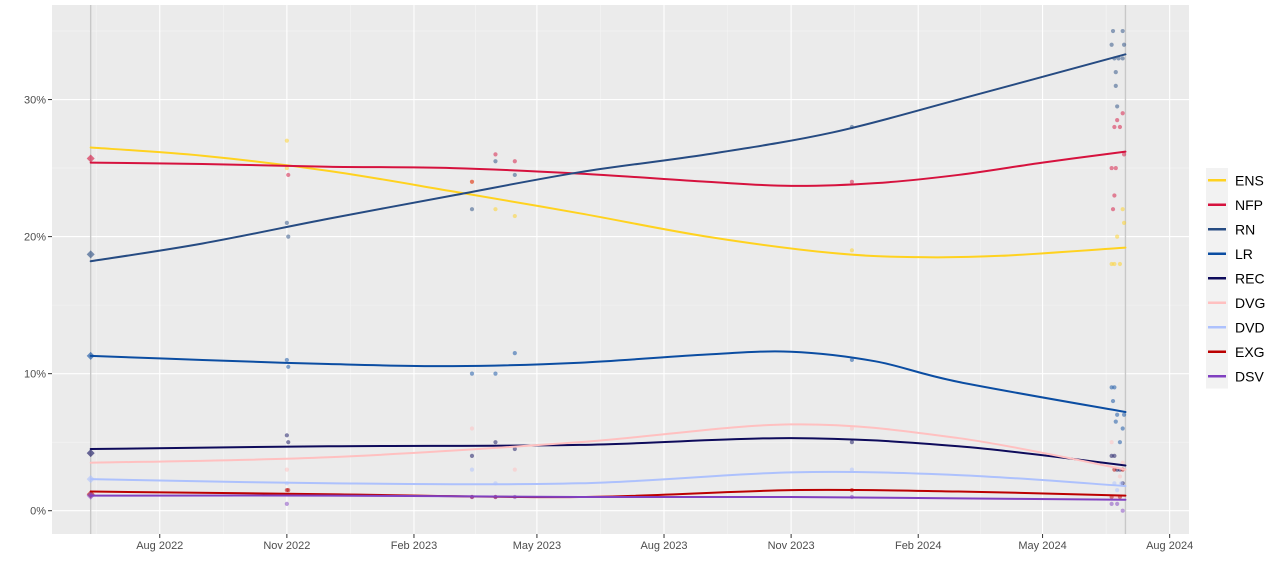 The width and height of the screenshot is (1280, 569). What do you see at coordinates (1250, 352) in the screenshot?
I see `legend-label-exg: EXG` at bounding box center [1250, 352].